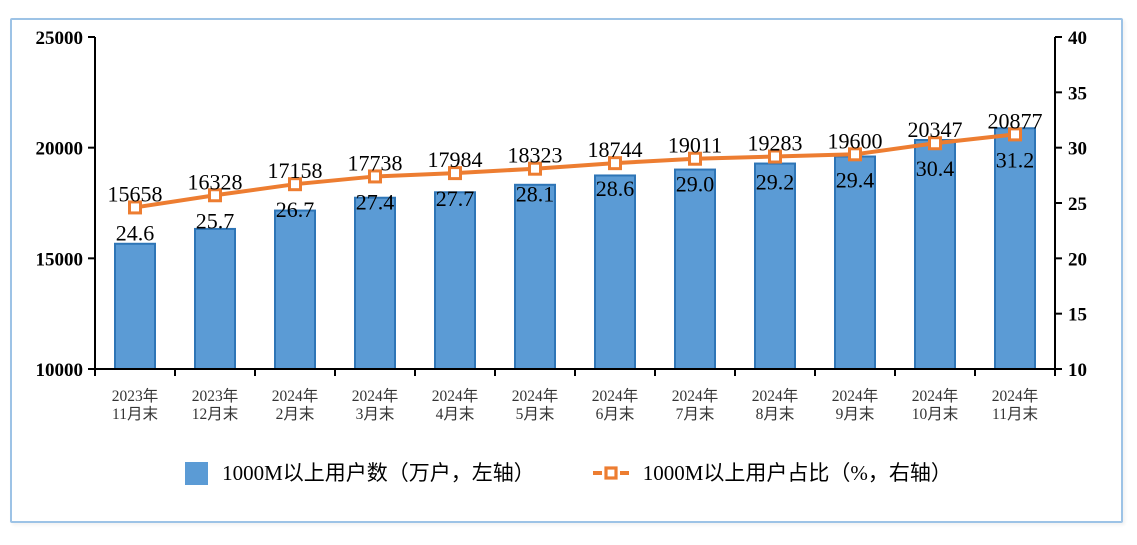 Image resolution: width=1137 pixels, height=545 pixels. What do you see at coordinates (855, 414) in the screenshot?
I see `x-axis-label: 9月末` at bounding box center [855, 414].